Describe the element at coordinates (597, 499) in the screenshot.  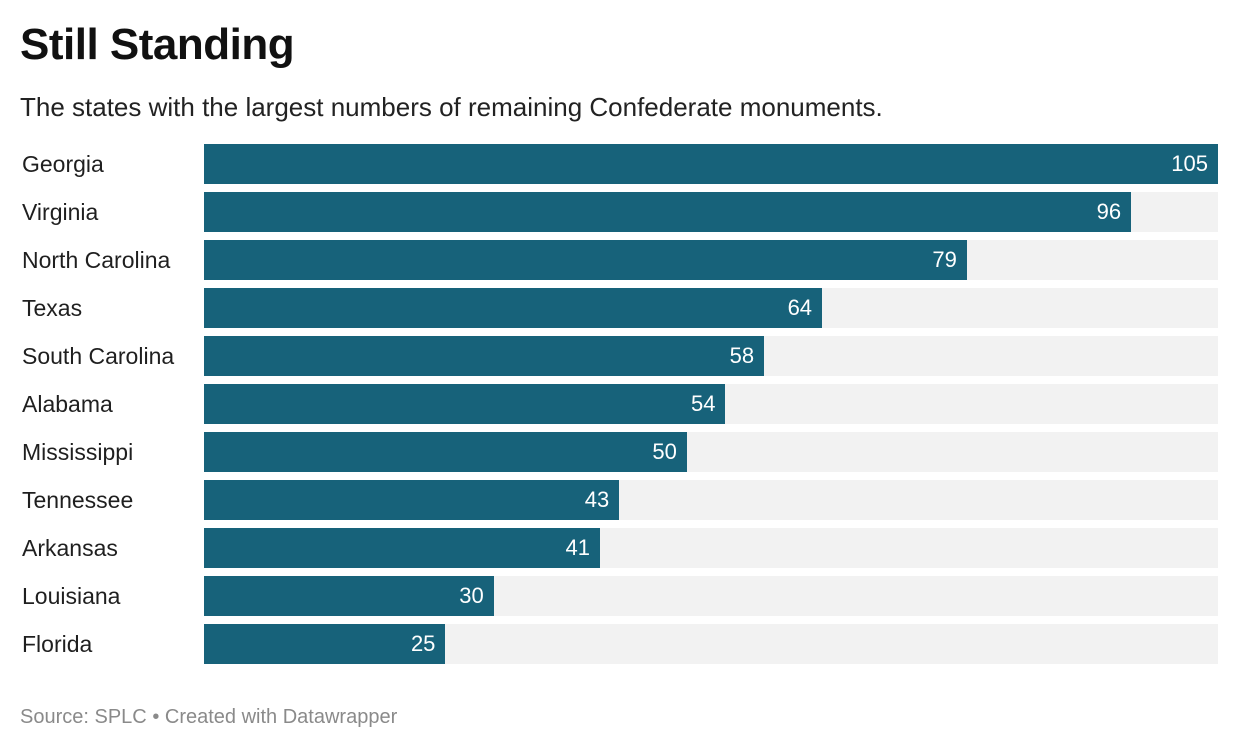
I see `value-label: 43` at that location.